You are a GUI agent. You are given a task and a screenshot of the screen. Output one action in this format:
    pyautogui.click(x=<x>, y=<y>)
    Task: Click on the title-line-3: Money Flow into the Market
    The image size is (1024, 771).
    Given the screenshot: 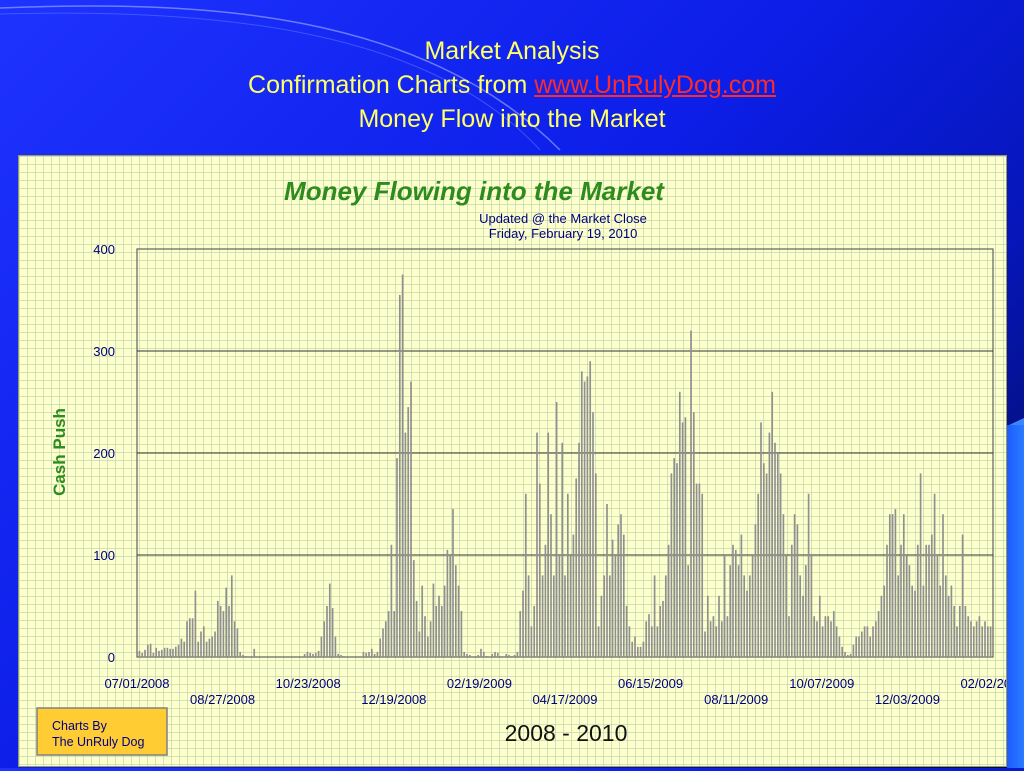 What is the action you would take?
    pyautogui.click(x=512, y=119)
    